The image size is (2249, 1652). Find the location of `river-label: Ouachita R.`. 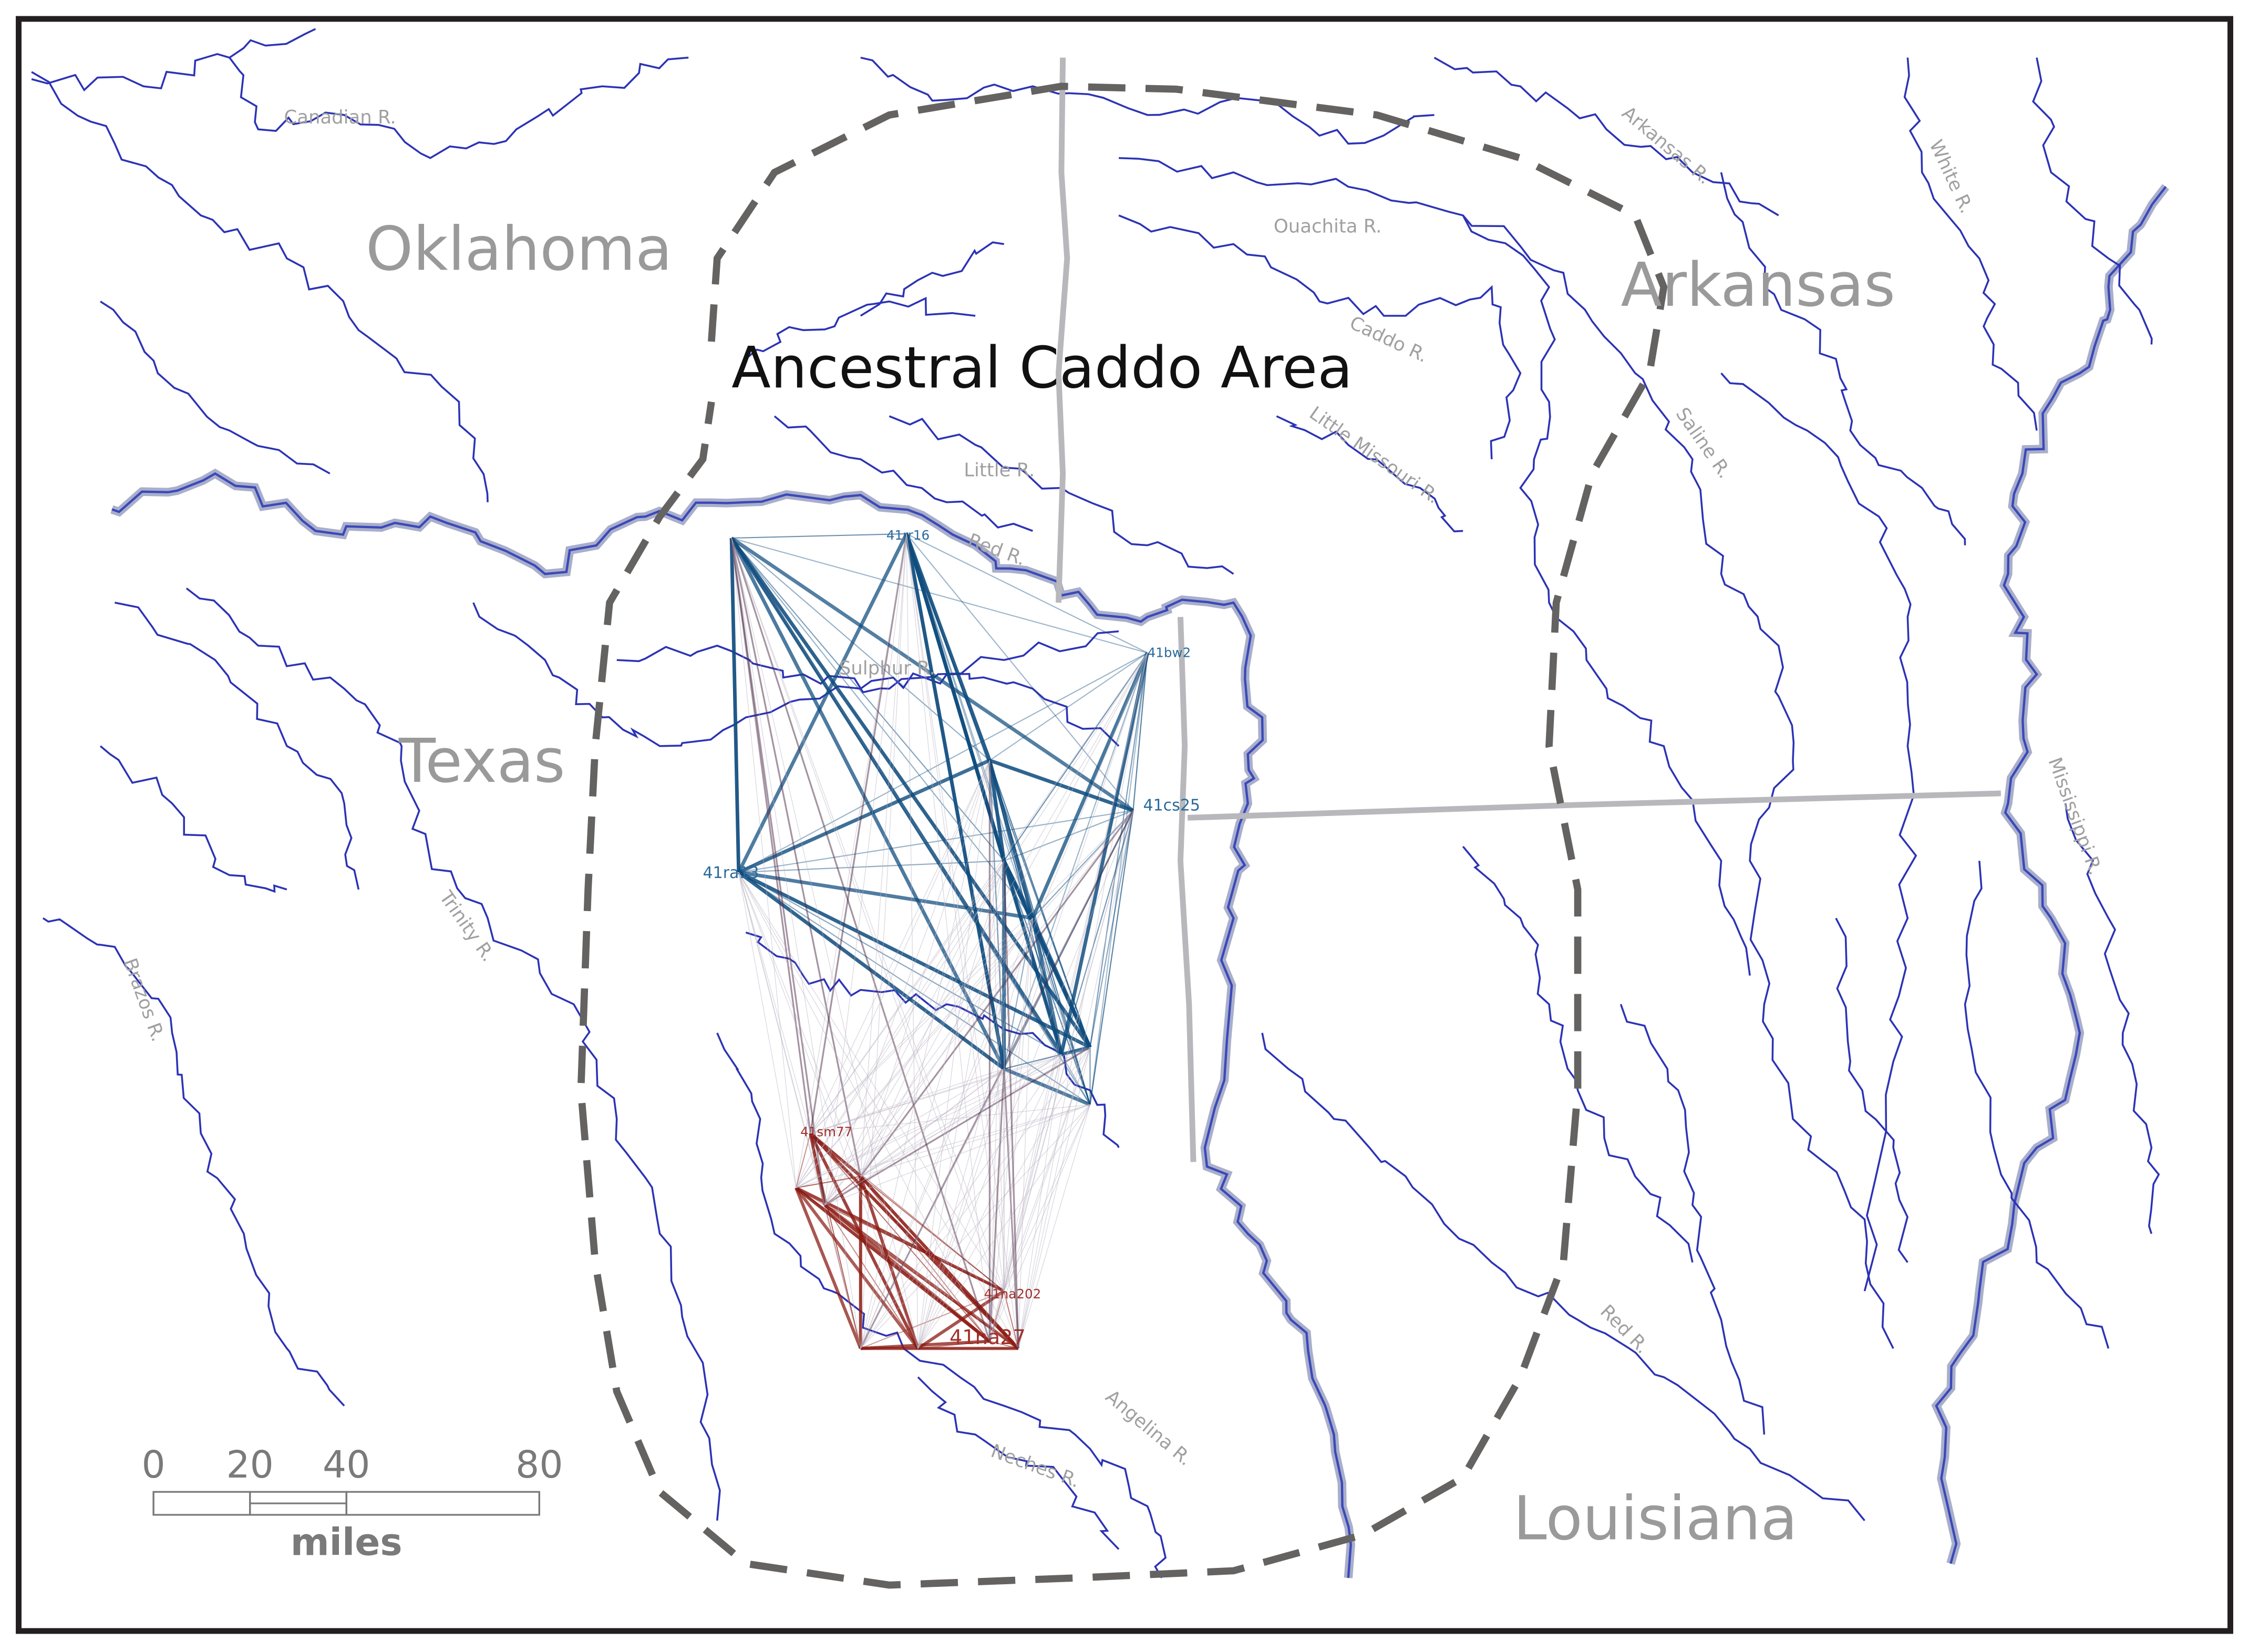

river-label: Ouachita R. is located at coordinates (1328, 227).